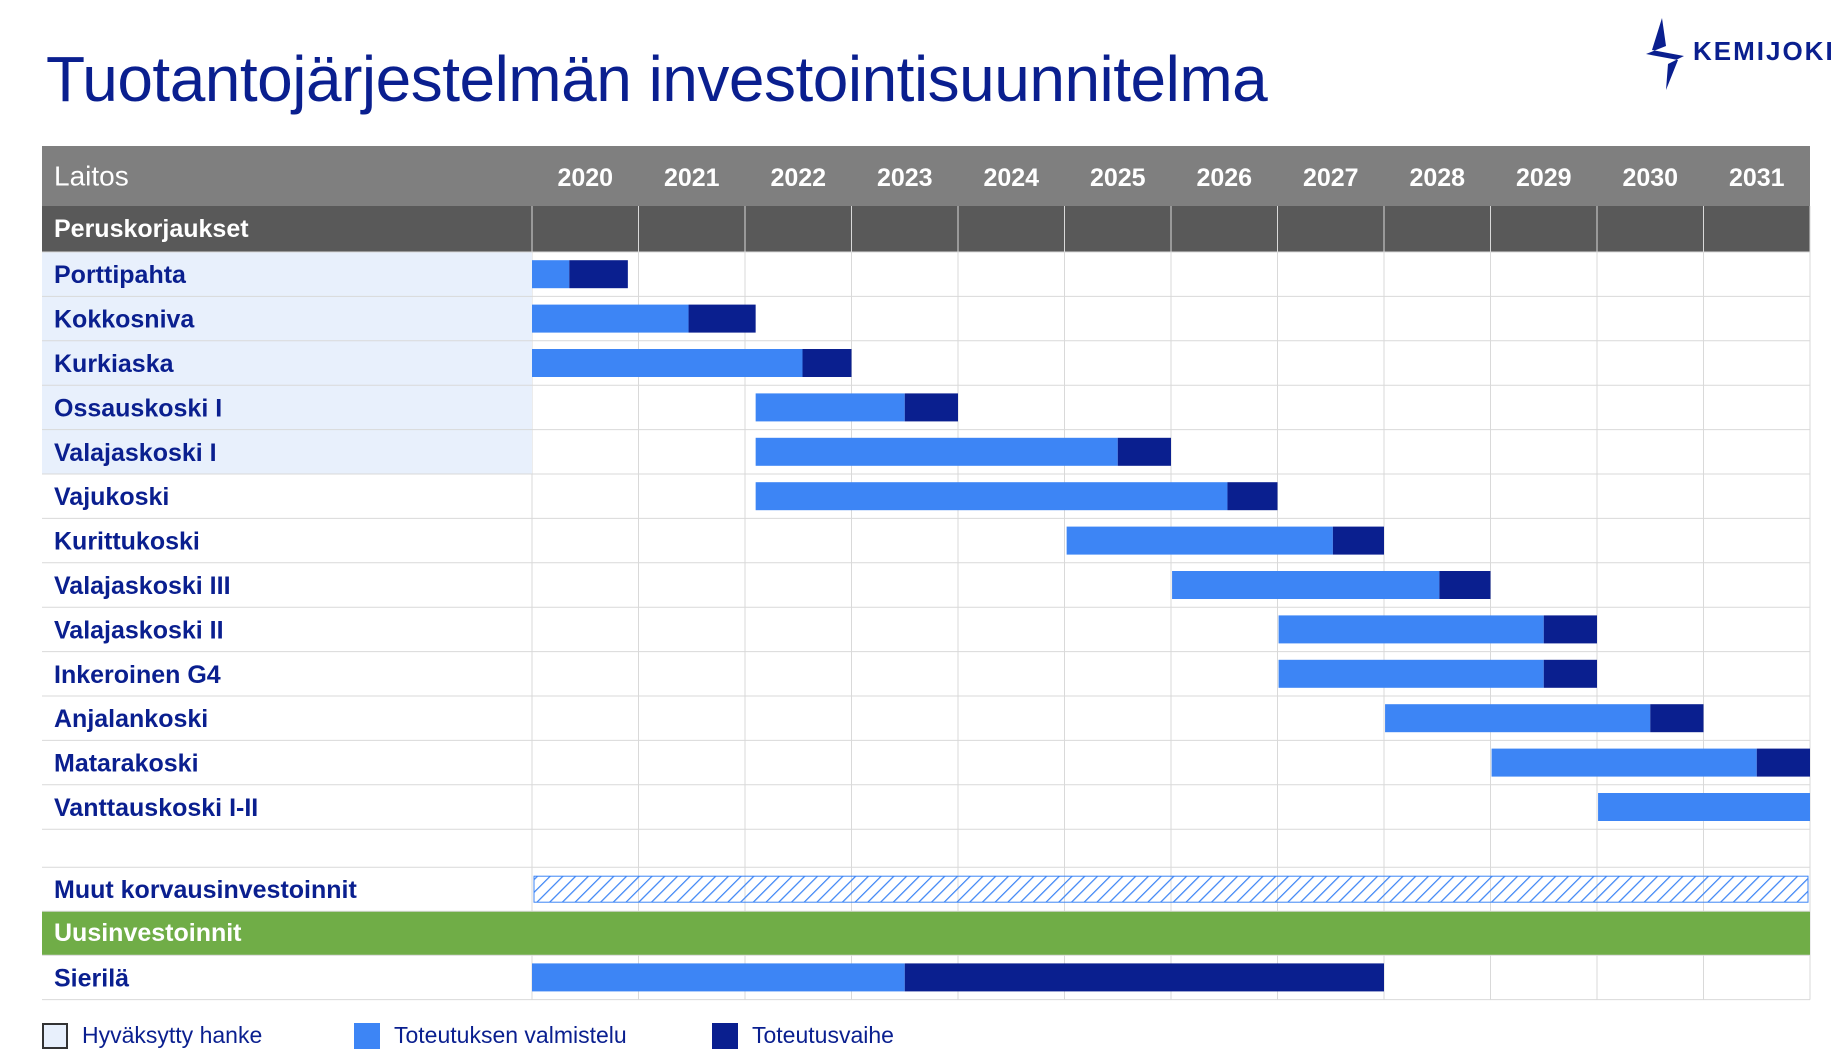 The image size is (1848, 1063). What do you see at coordinates (124, 320) in the screenshot?
I see `task-label: Kokkosniva` at bounding box center [124, 320].